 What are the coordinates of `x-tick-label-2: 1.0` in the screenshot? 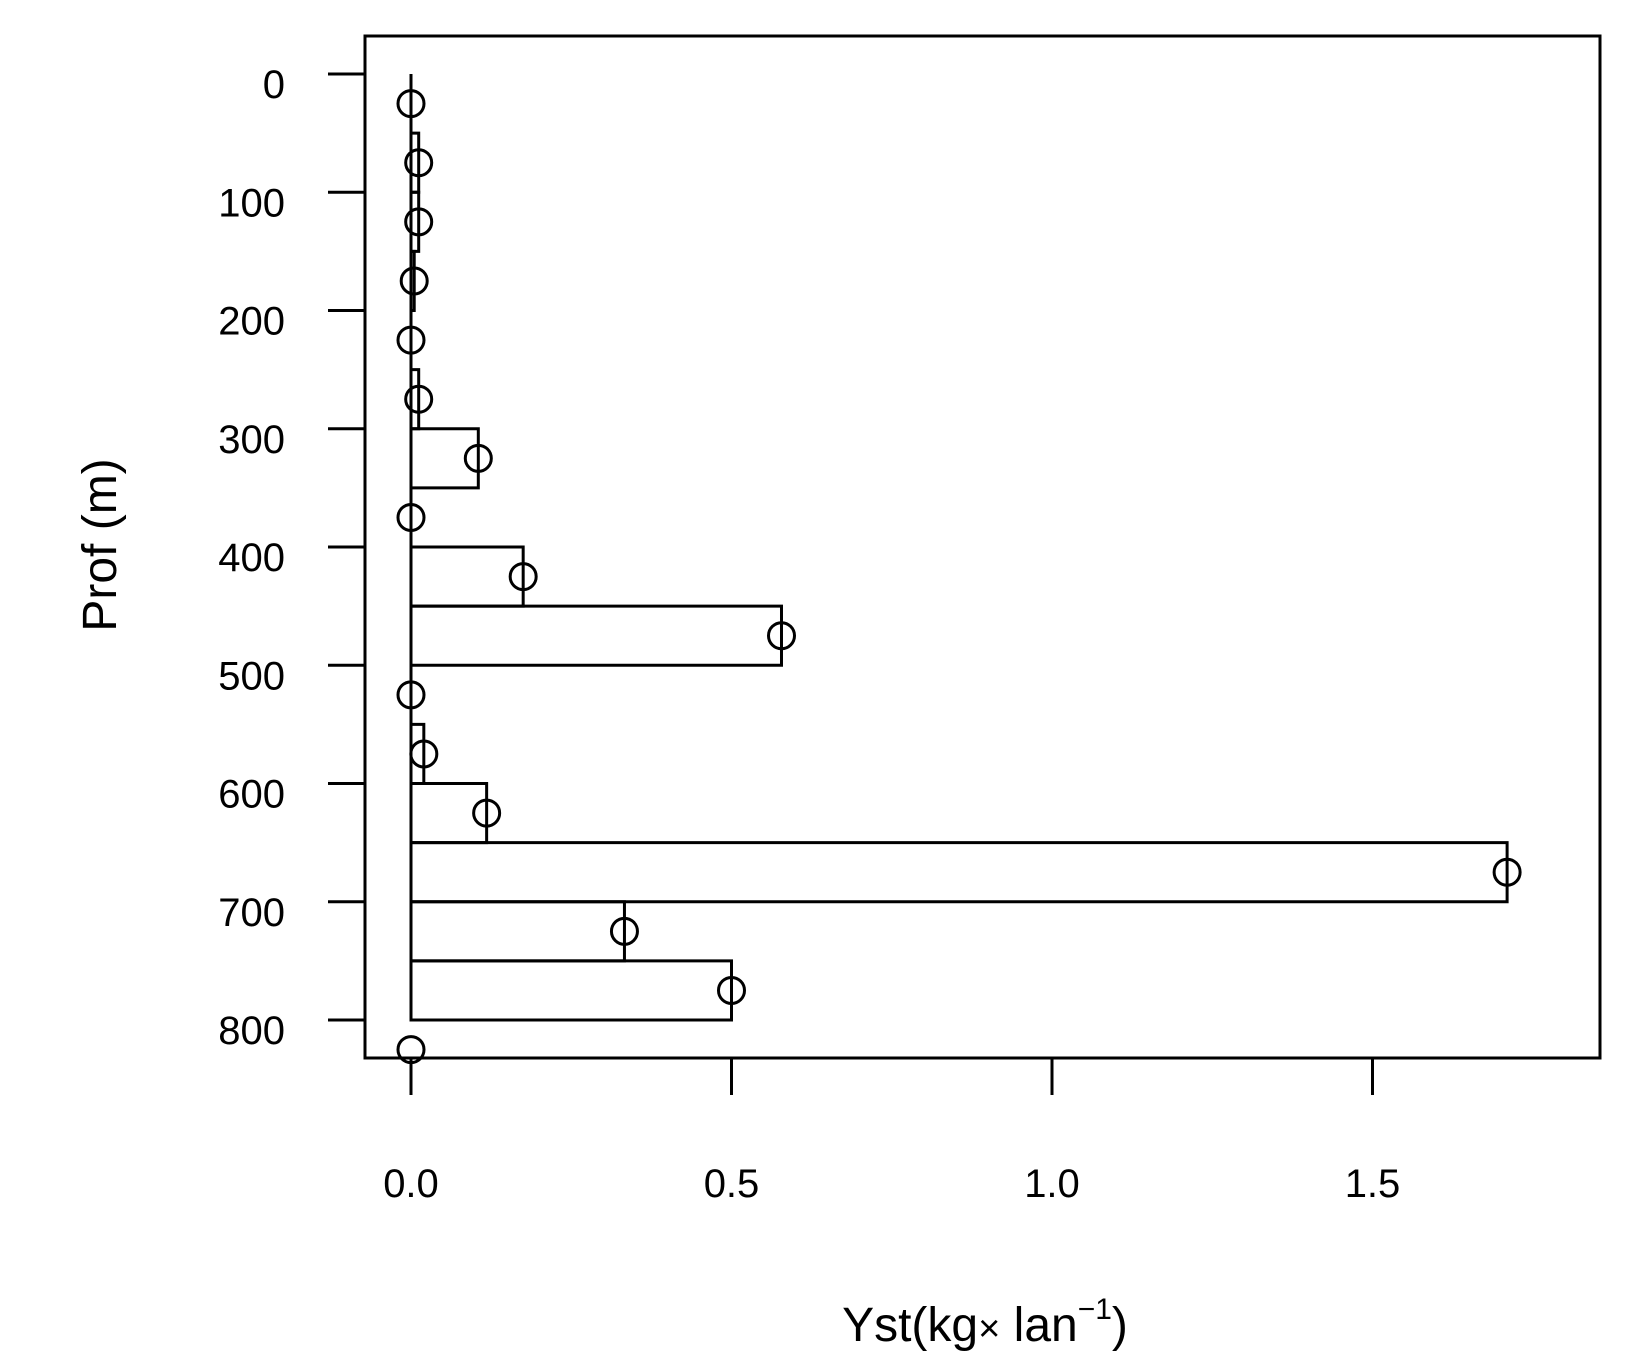 It's located at (1052, 1184).